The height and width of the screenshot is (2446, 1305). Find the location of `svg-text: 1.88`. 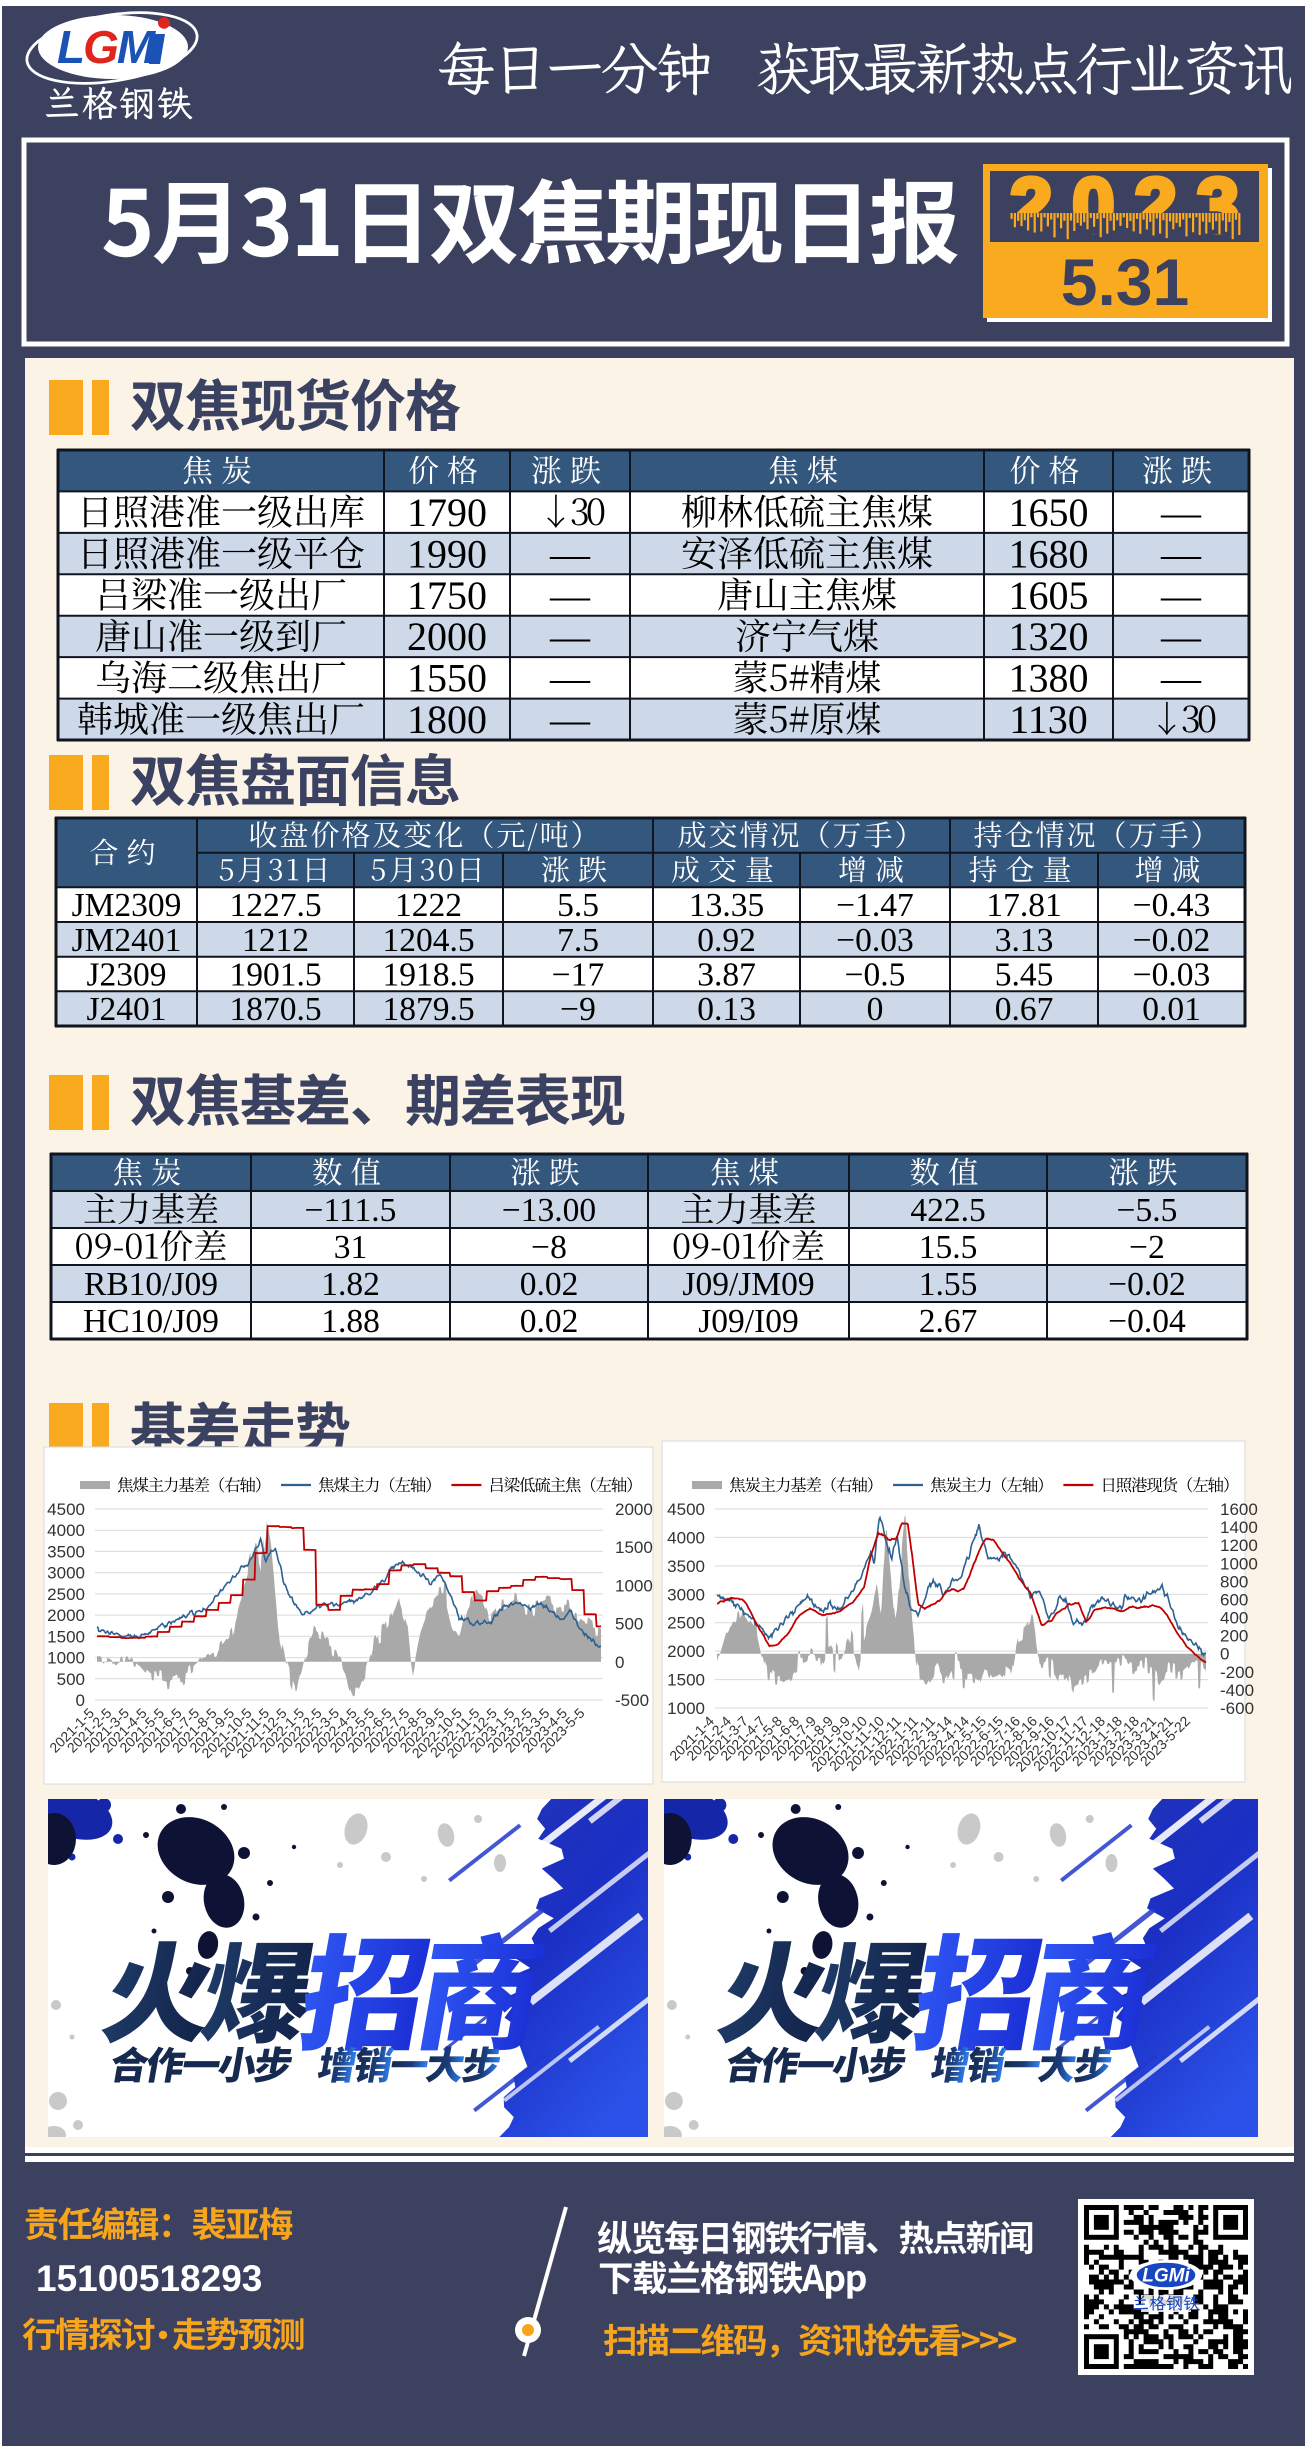

svg-text: 1.88 is located at coordinates (350, 1321).